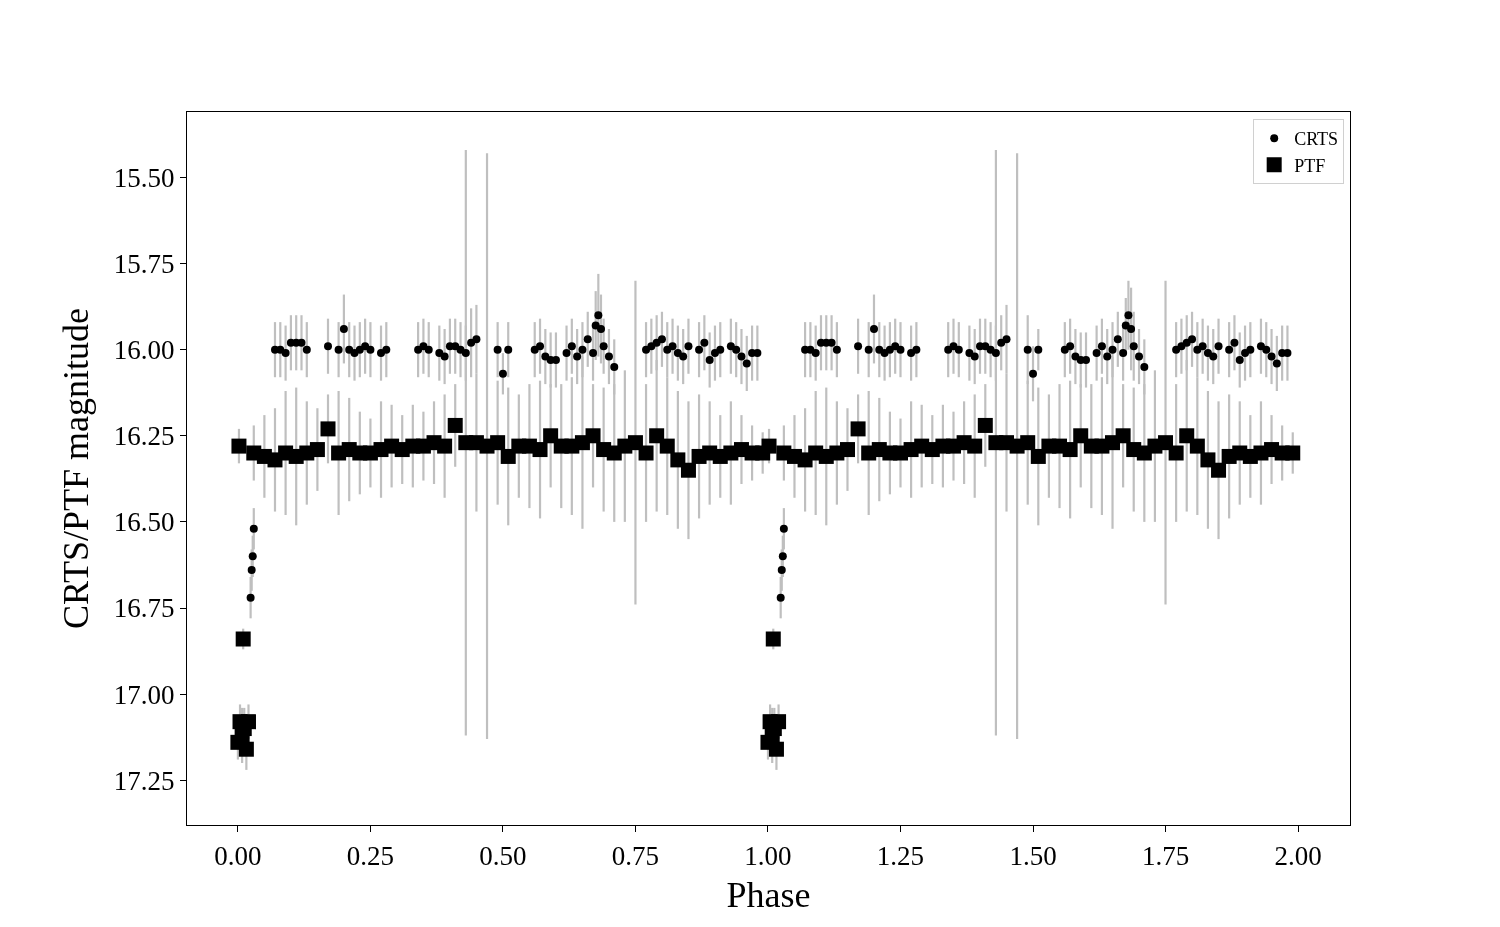 The image size is (1500, 927). Describe the element at coordinates (1033, 855) in the screenshot. I see `x-tick-label: 1.50` at that location.